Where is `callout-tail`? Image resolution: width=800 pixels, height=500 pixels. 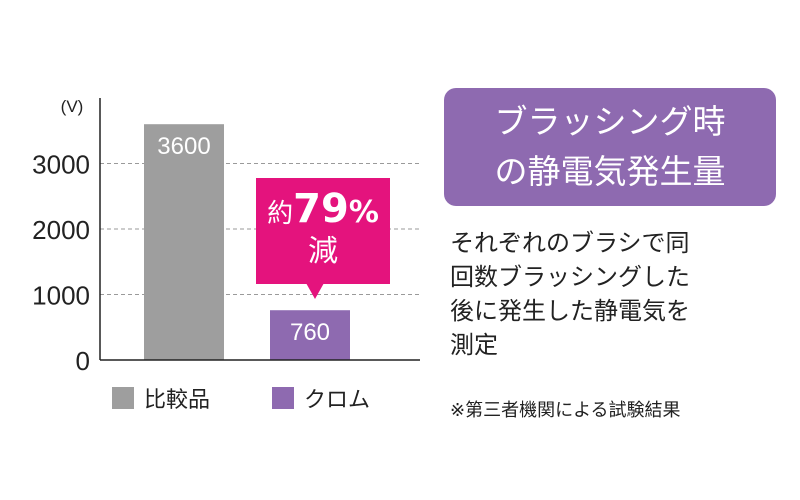 callout-tail is located at coordinates (315, 291).